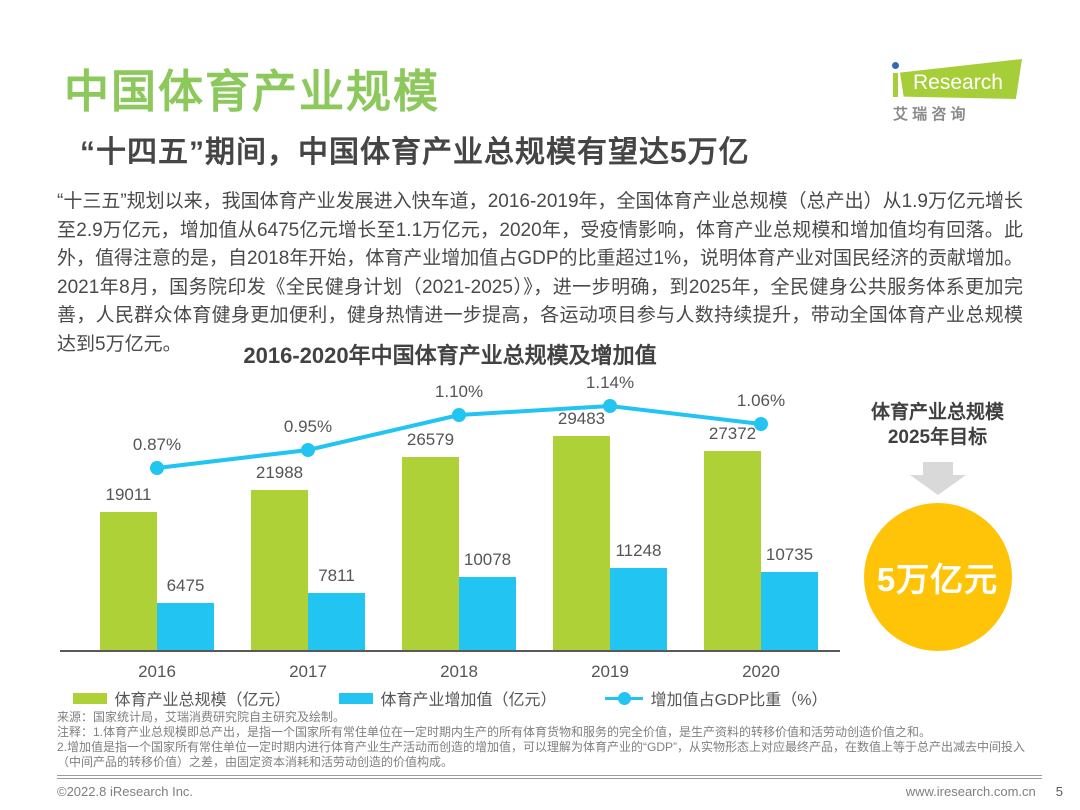 The height and width of the screenshot is (810, 1080). Describe the element at coordinates (761, 671) in the screenshot. I see `x-axis-label-2020: 2020` at that location.